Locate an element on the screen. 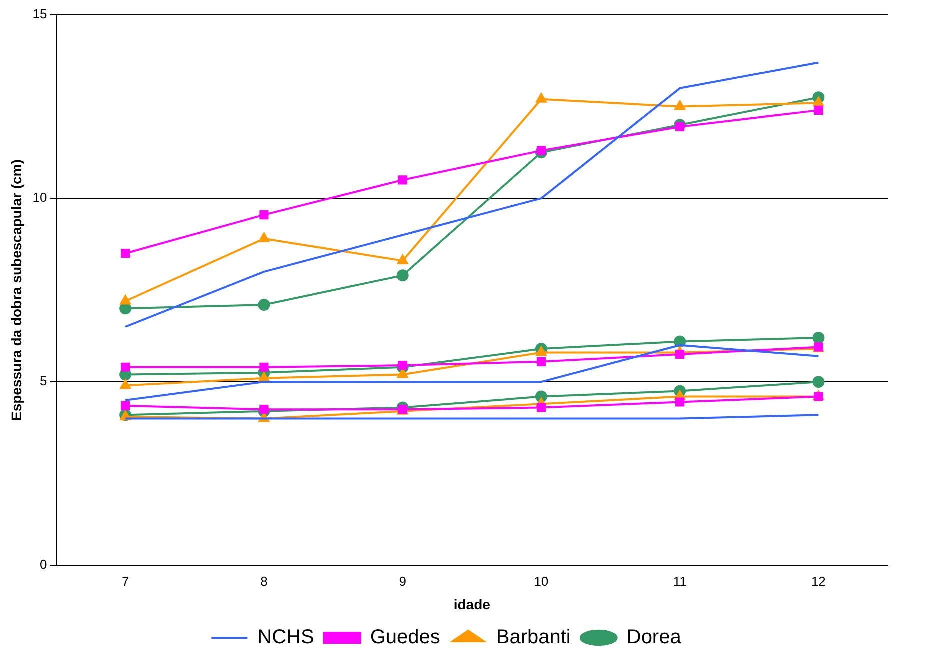 This screenshot has width=948, height=663. legend-label: Barbanti is located at coordinates (533, 637).